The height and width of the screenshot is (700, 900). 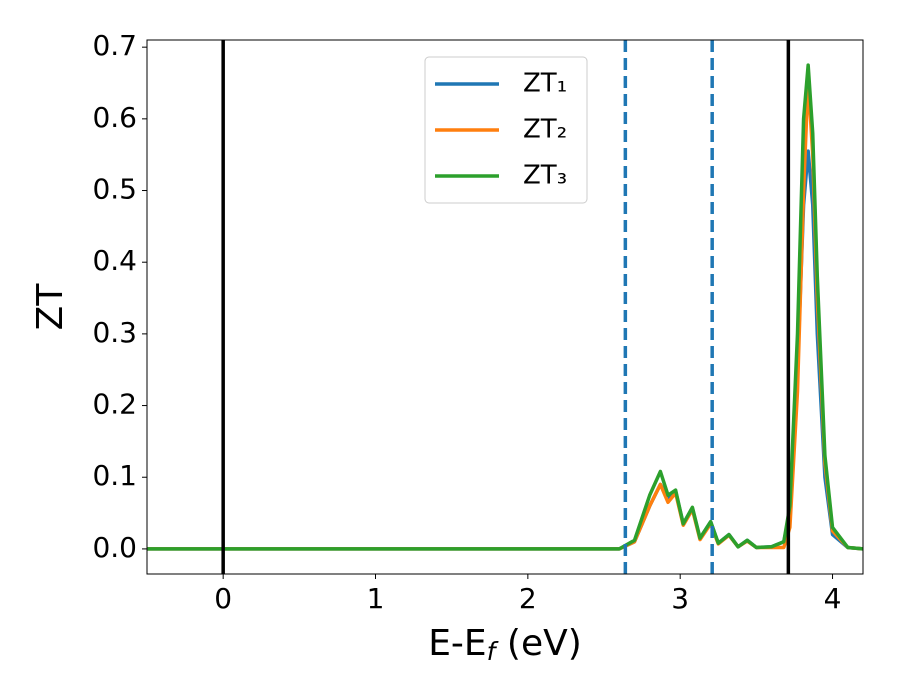 I want to click on x-label-rest: (eV), so click(x=538, y=643).